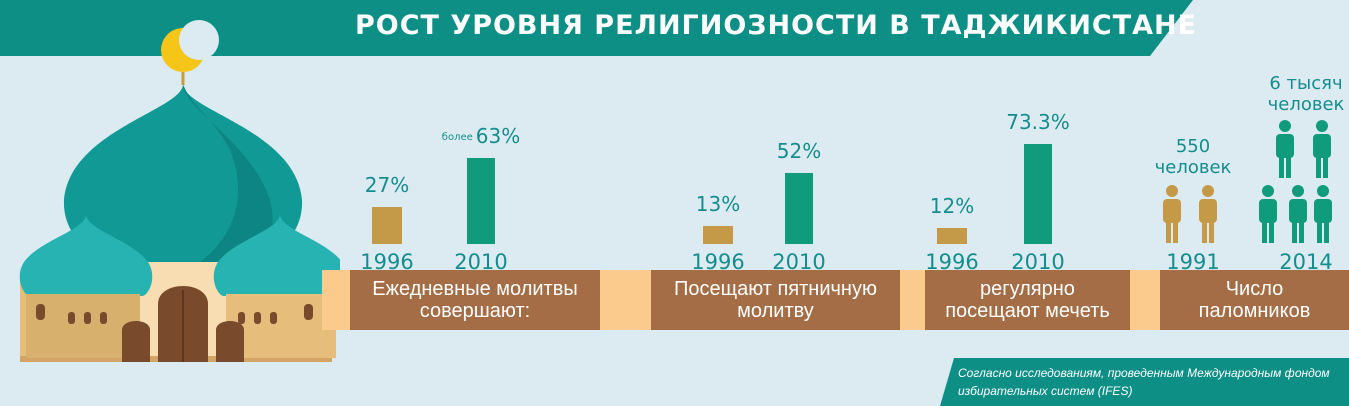 The height and width of the screenshot is (406, 1349). I want to click on bar-1-1996, so click(387, 225).